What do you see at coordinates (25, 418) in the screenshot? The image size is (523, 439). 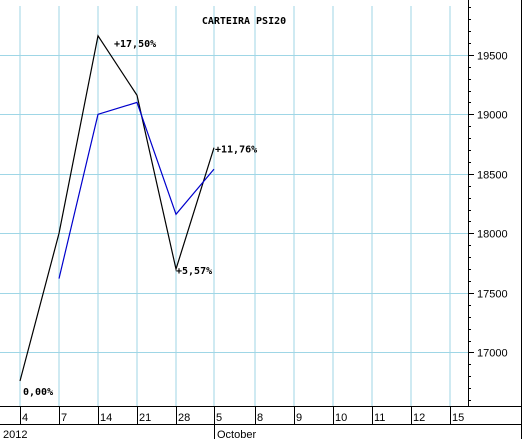 I see `x-tick-label: 4` at bounding box center [25, 418].